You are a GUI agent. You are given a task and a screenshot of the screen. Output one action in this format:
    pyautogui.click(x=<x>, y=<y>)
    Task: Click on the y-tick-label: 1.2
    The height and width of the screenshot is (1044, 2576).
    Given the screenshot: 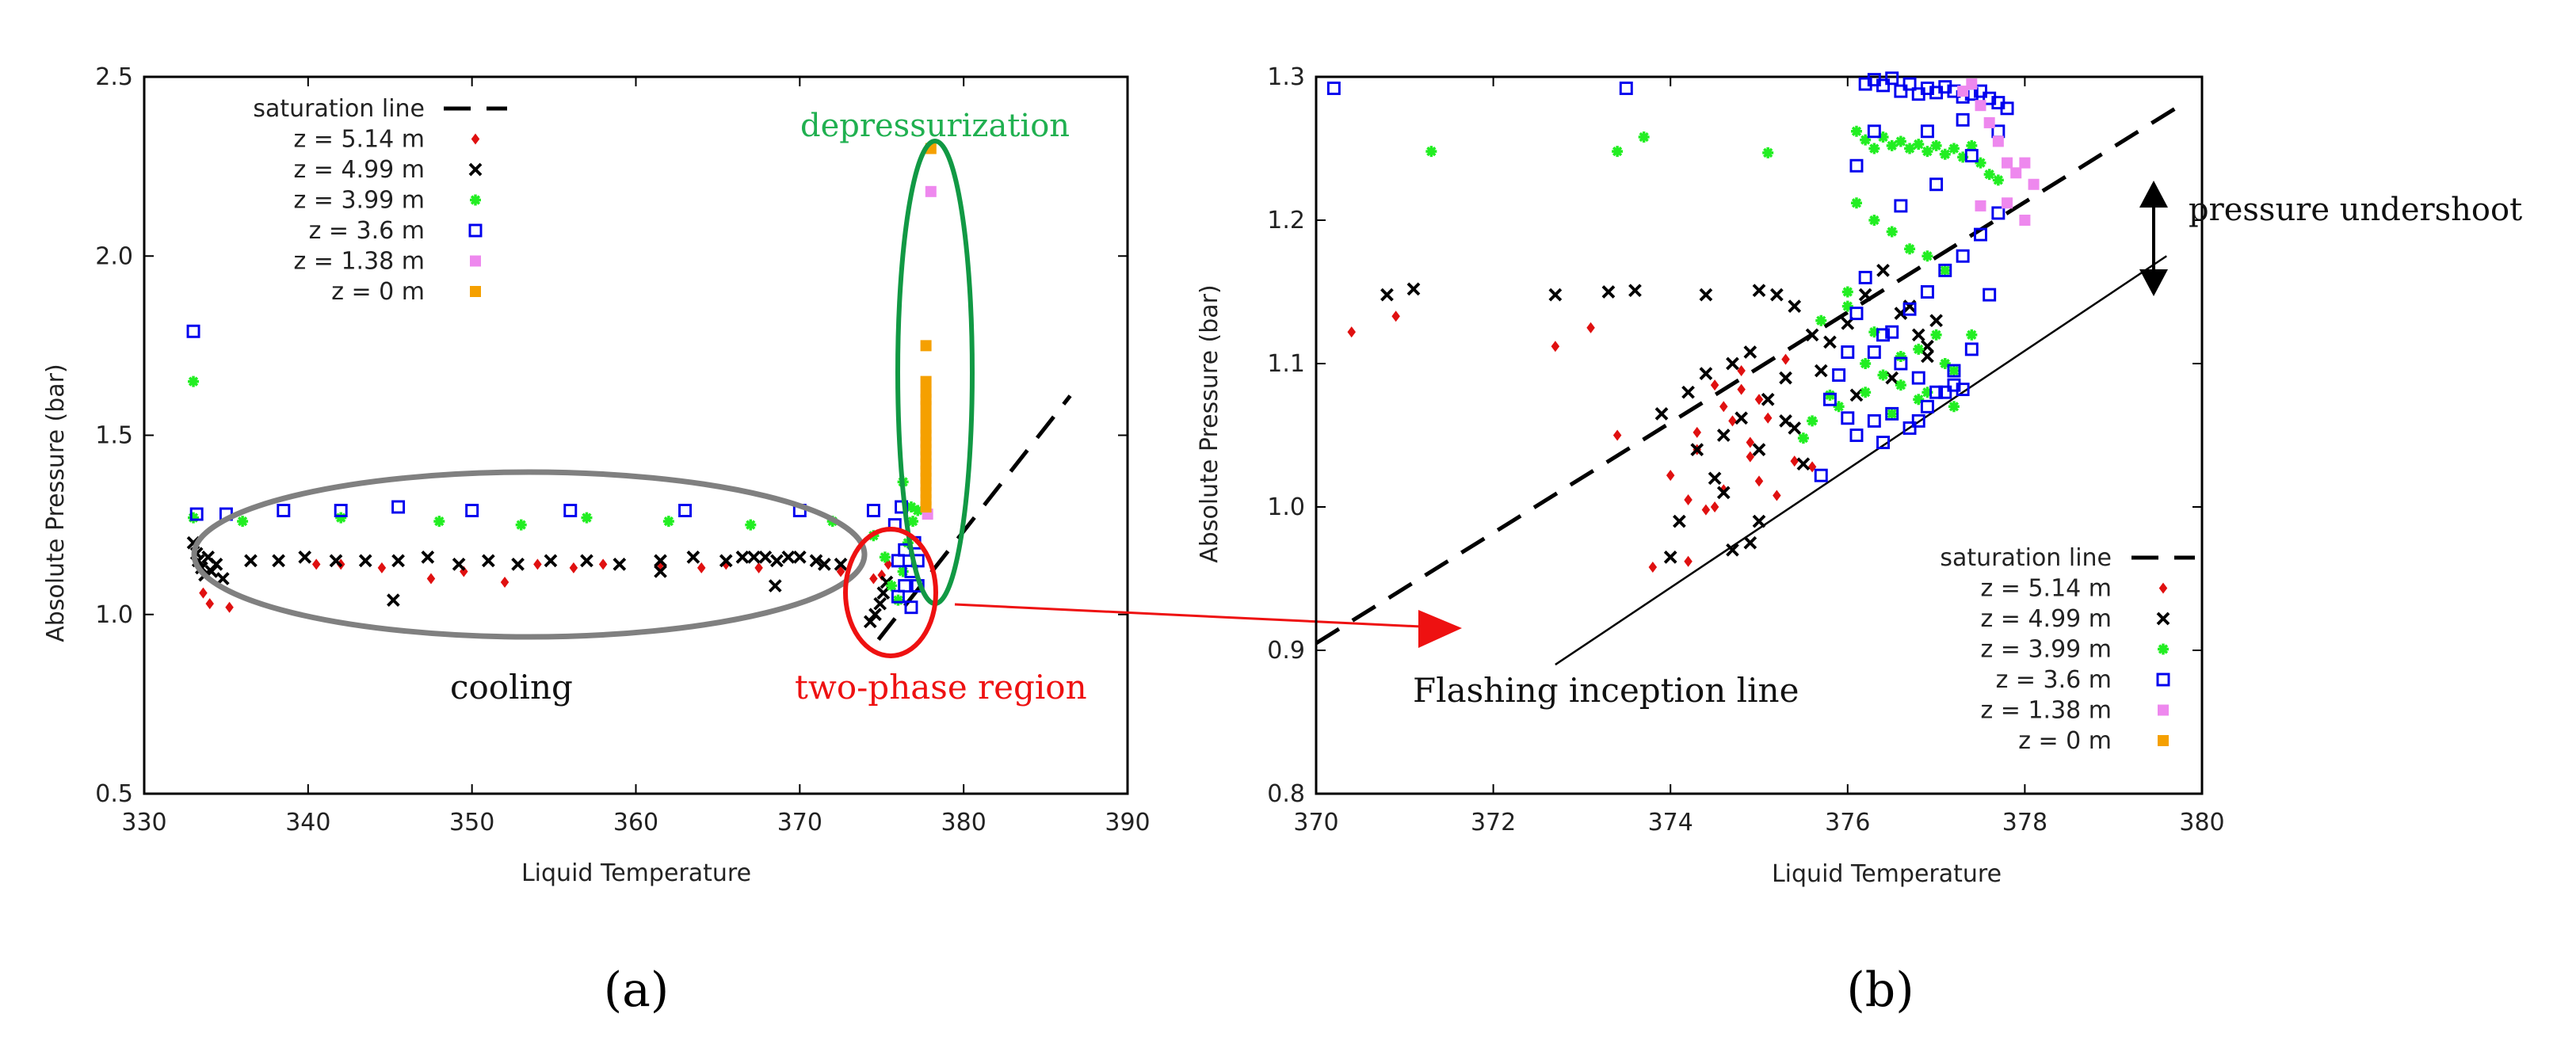 What is the action you would take?
    pyautogui.click(x=1286, y=220)
    